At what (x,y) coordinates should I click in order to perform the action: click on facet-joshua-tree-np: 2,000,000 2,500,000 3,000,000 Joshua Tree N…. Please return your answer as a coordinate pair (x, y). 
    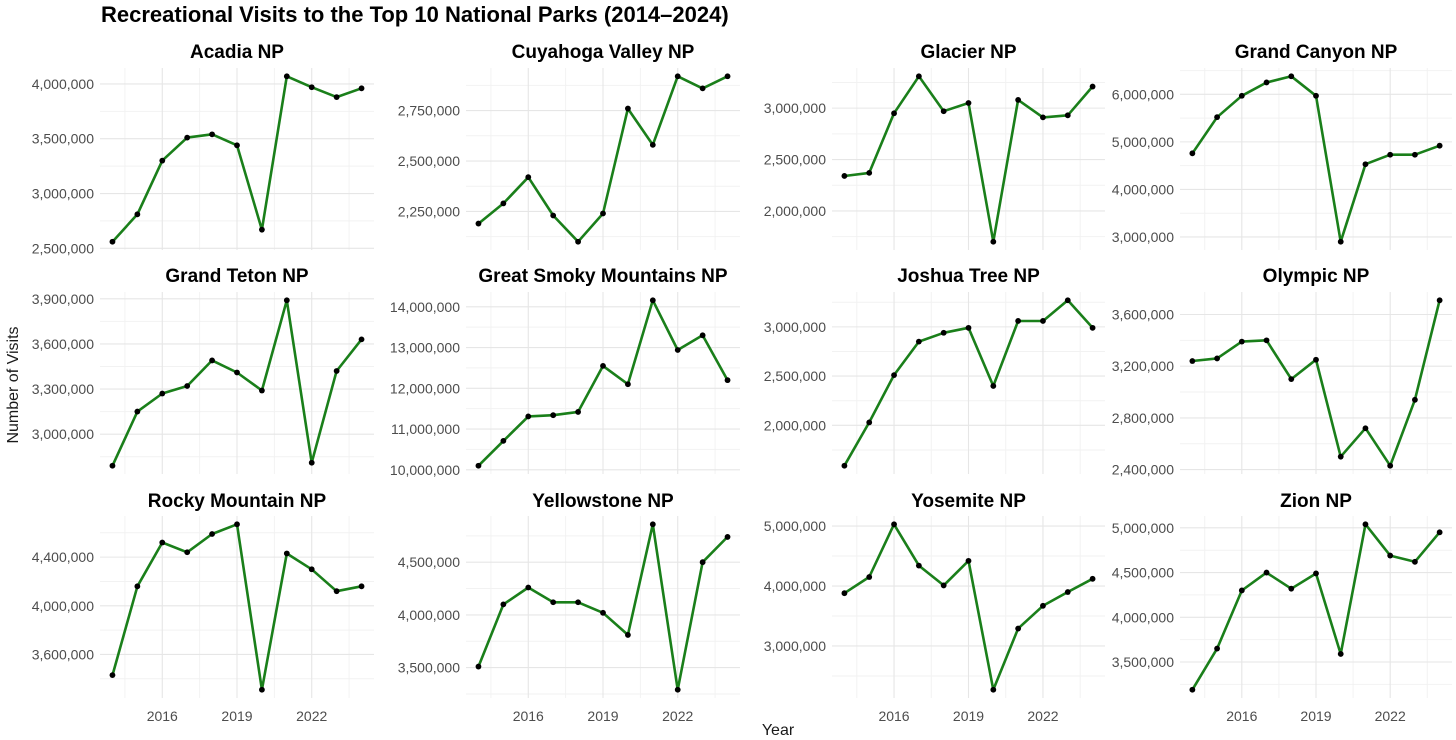
    Looking at the image, I should click on (934, 370).